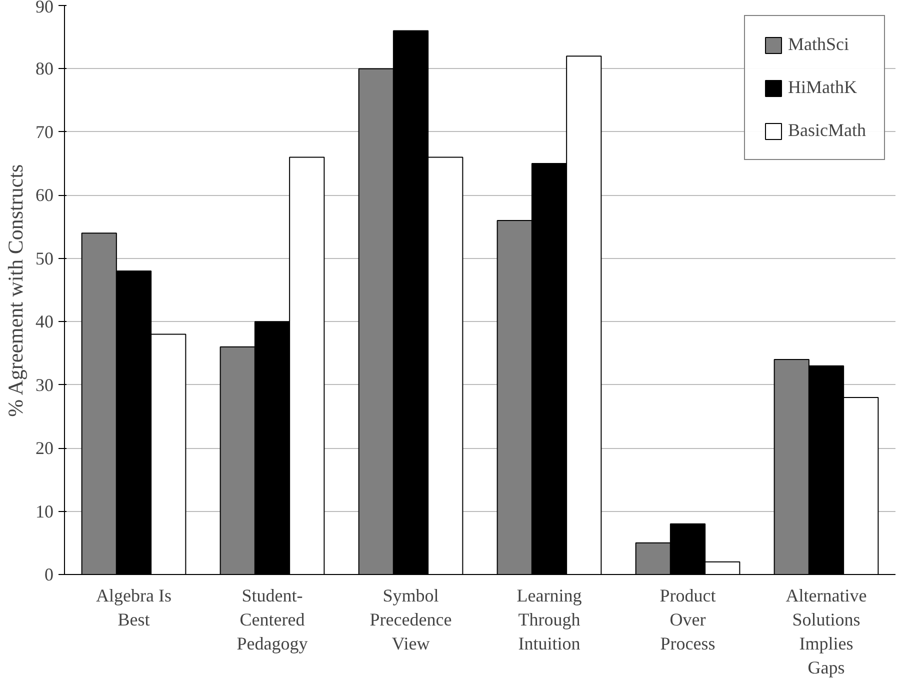 This screenshot has height=686, width=916. What do you see at coordinates (45, 258) in the screenshot?
I see `y-tick-label: 50` at bounding box center [45, 258].